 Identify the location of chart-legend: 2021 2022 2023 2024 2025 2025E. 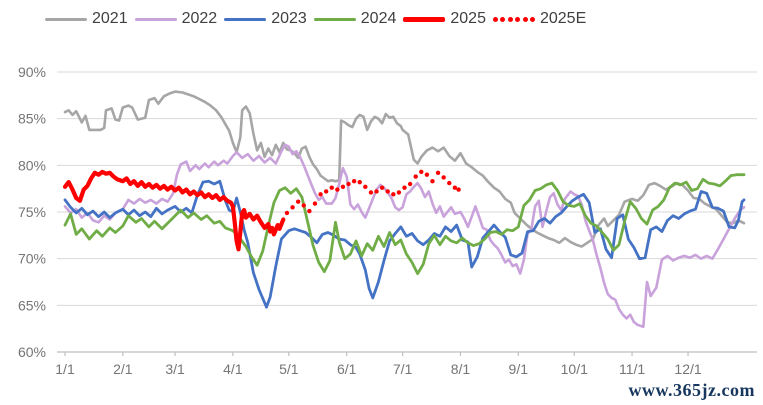
(315, 19).